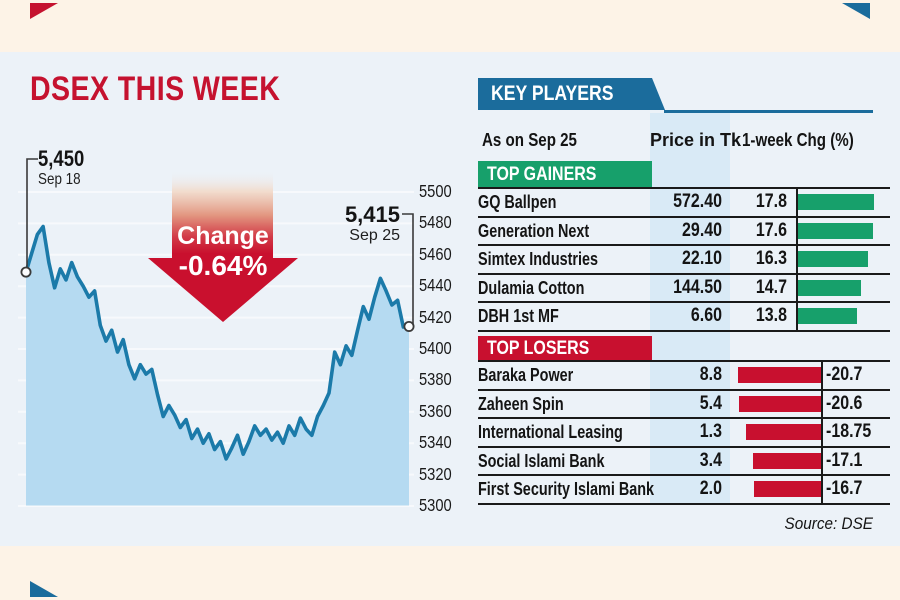  Describe the element at coordinates (565, 175) in the screenshot. I see `top-gainers-banner: TOP GAINERS` at that location.